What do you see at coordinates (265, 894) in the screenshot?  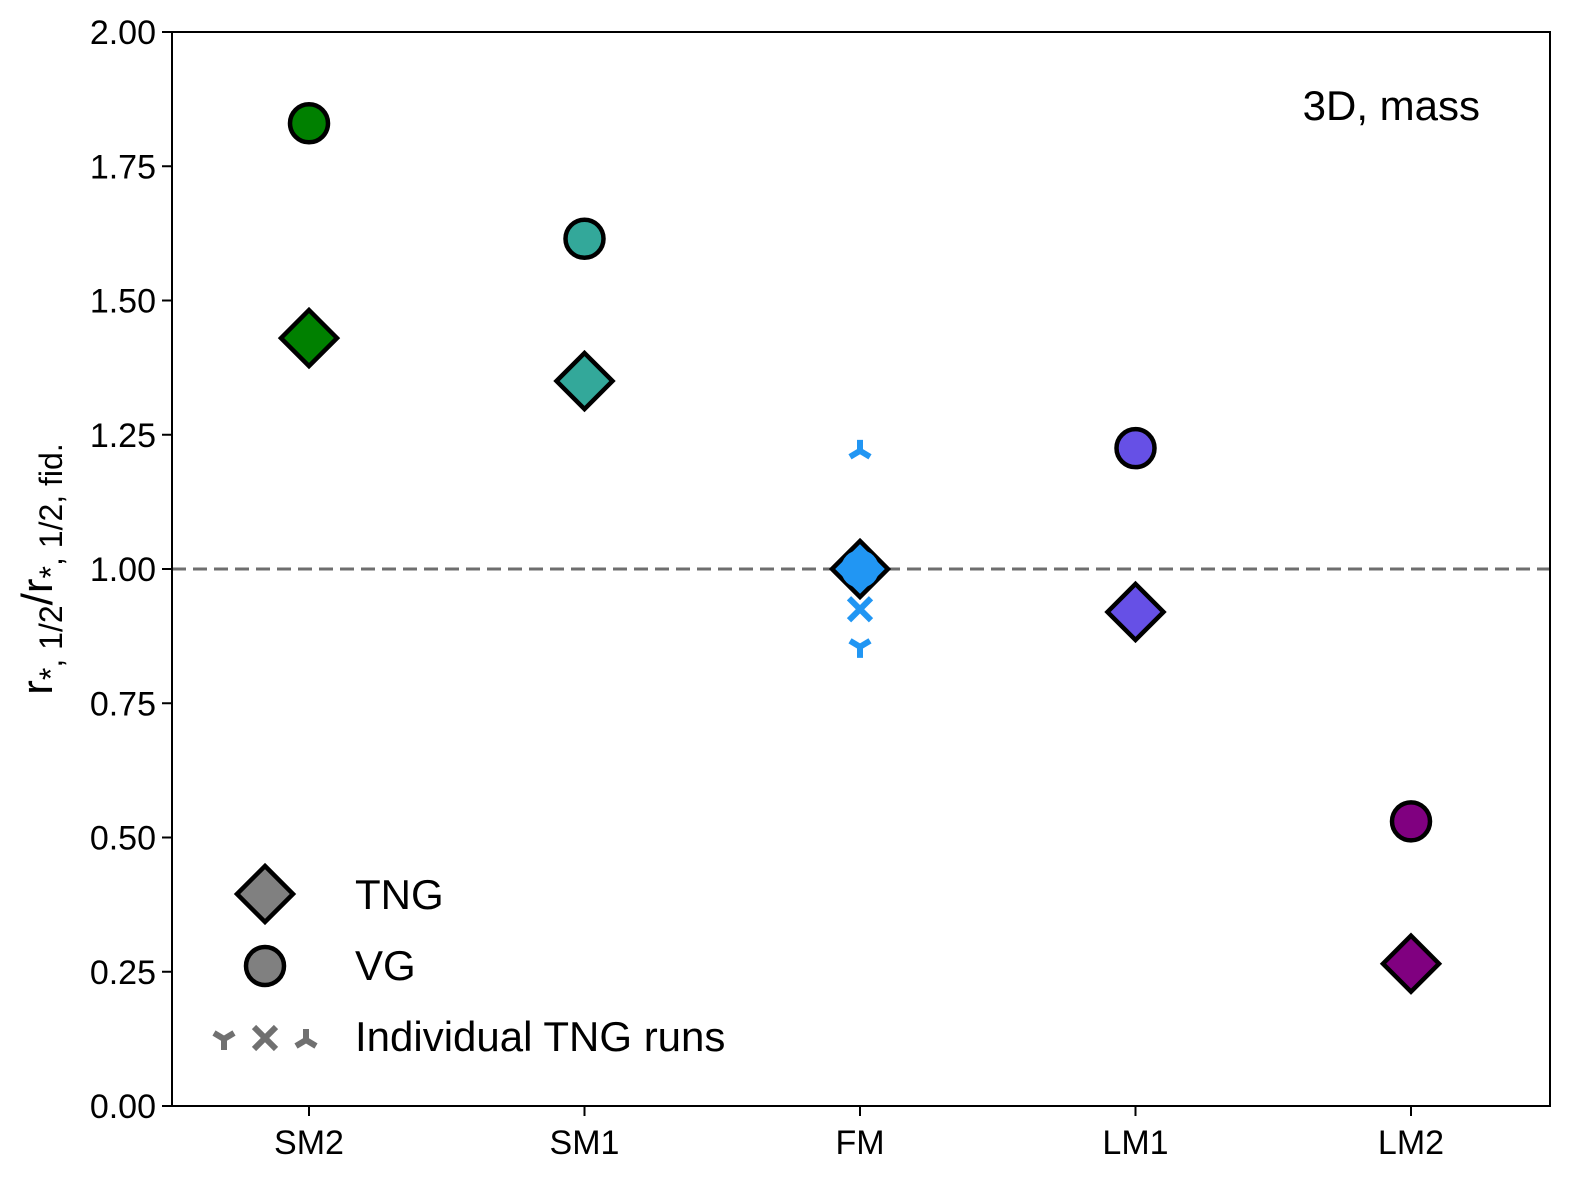 I see `legend-tng-marker` at bounding box center [265, 894].